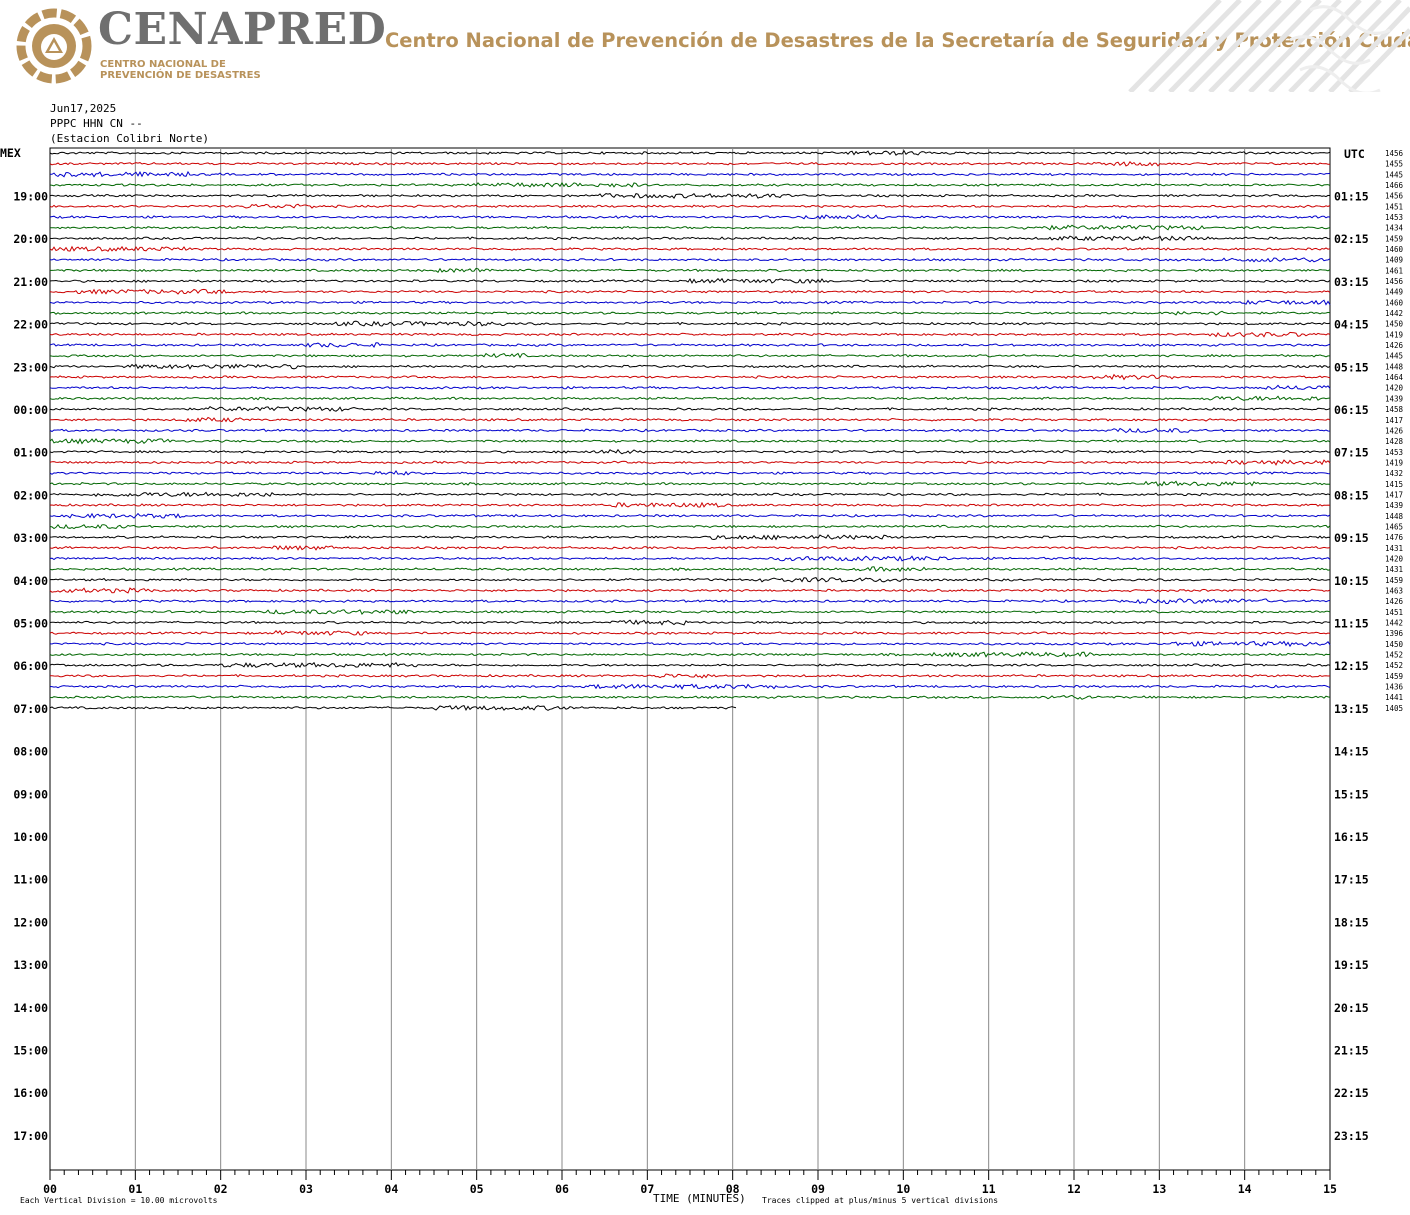 The height and width of the screenshot is (1215, 1410). I want to click on utc-hour-label: 07:15, so click(1351, 453).